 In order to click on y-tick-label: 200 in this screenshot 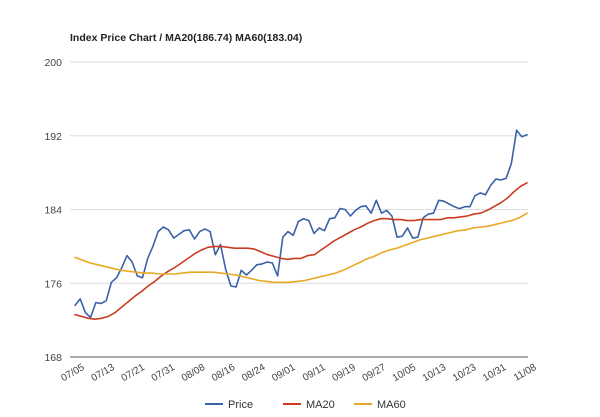, I will do `click(53, 63)`.